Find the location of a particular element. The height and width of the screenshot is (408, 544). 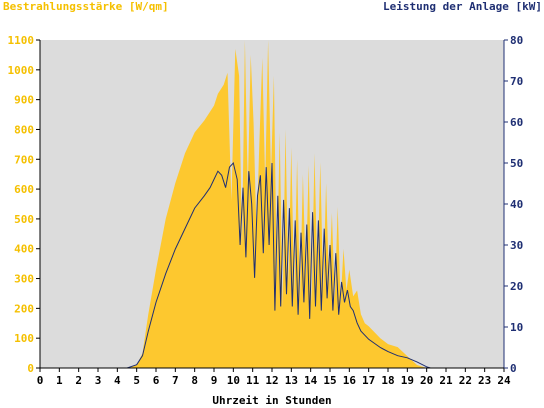

x-tick-label: 24 is located at coordinates (504, 380).